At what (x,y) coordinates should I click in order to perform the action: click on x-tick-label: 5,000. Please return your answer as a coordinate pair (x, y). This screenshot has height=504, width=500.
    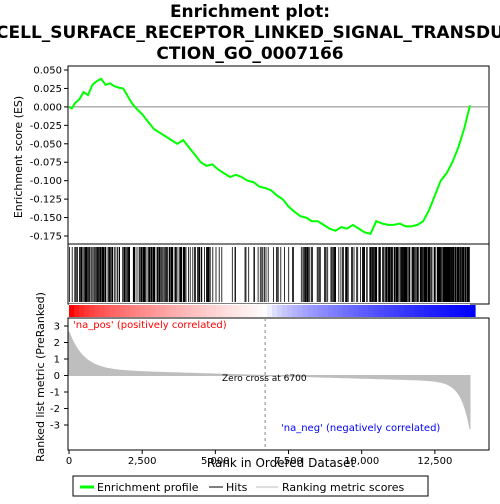
    Looking at the image, I should click on (215, 461).